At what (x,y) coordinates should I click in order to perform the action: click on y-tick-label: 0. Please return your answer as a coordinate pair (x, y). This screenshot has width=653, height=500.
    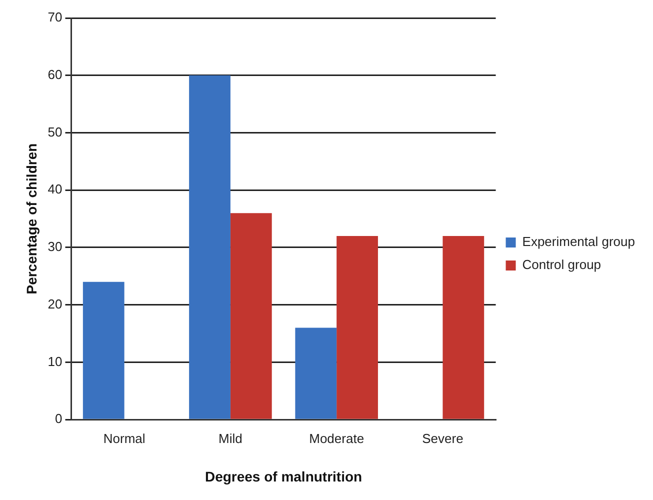
    Looking at the image, I should click on (58, 418).